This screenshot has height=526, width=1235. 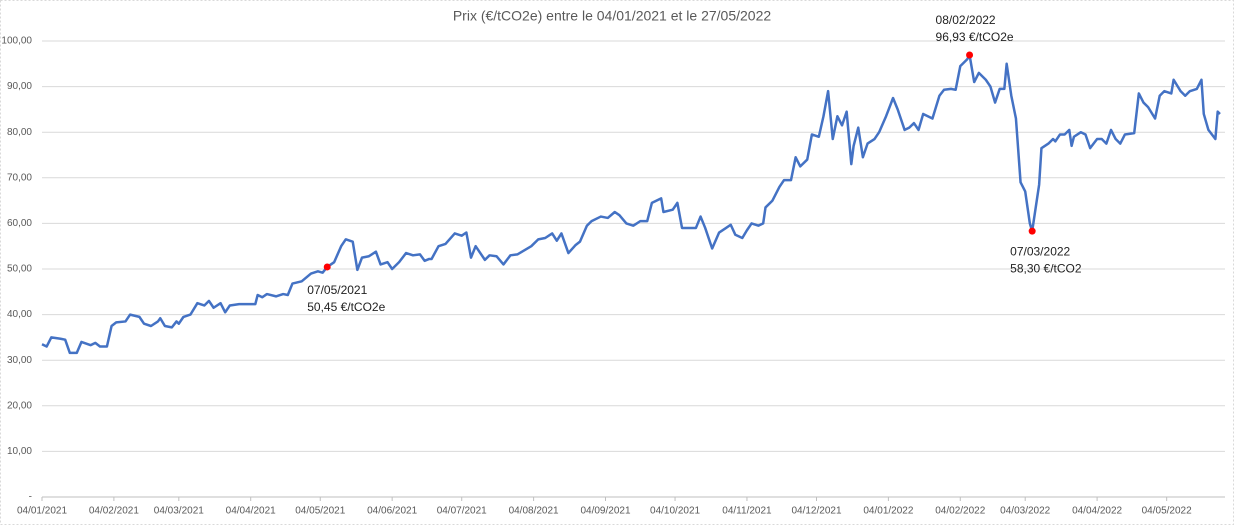 I want to click on x-tick-label: 04/03/2021, so click(x=179, y=511).